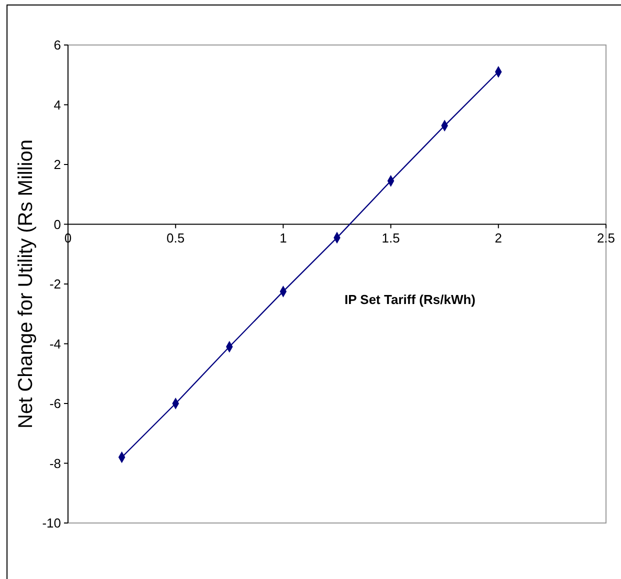 The width and height of the screenshot is (621, 579). Describe the element at coordinates (410, 299) in the screenshot. I see `x-axis-title: IP Set Tariff (Rs/kWh)` at that location.